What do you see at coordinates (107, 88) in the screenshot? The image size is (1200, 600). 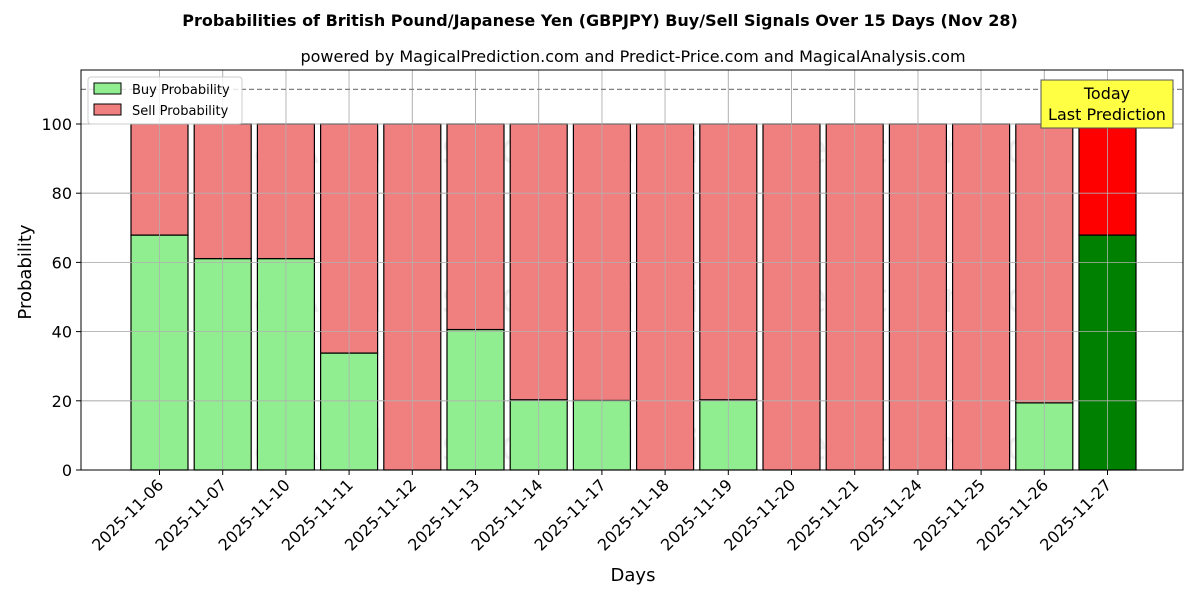 I see `legend-buy-swatch` at bounding box center [107, 88].